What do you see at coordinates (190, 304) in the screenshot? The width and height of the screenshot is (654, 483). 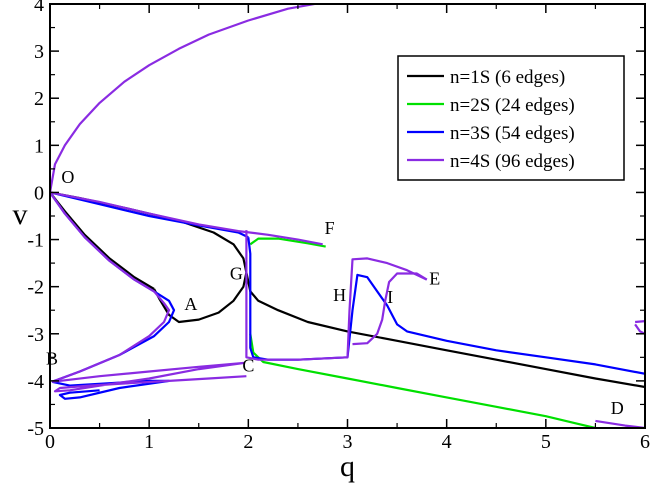 I see `point-label-a: A` at bounding box center [190, 304].